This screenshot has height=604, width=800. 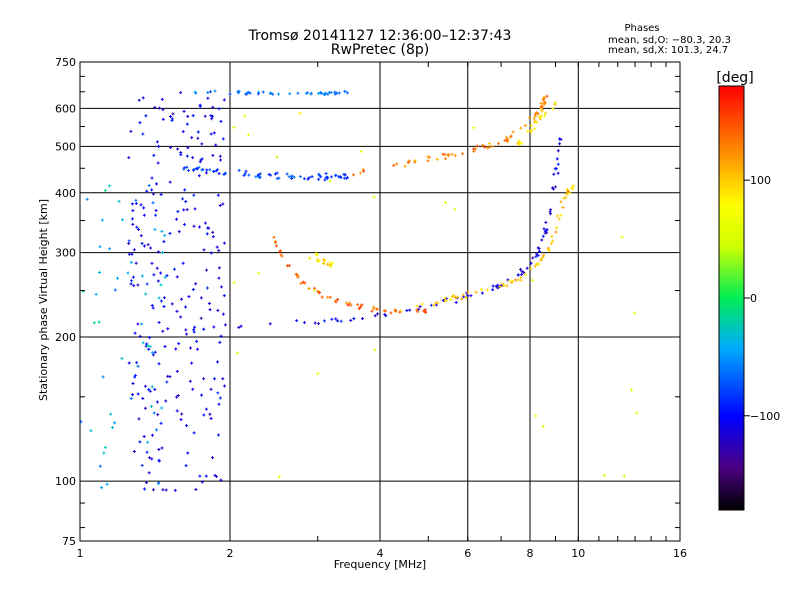 I want to click on x-tick-label: 2, so click(x=230, y=553).